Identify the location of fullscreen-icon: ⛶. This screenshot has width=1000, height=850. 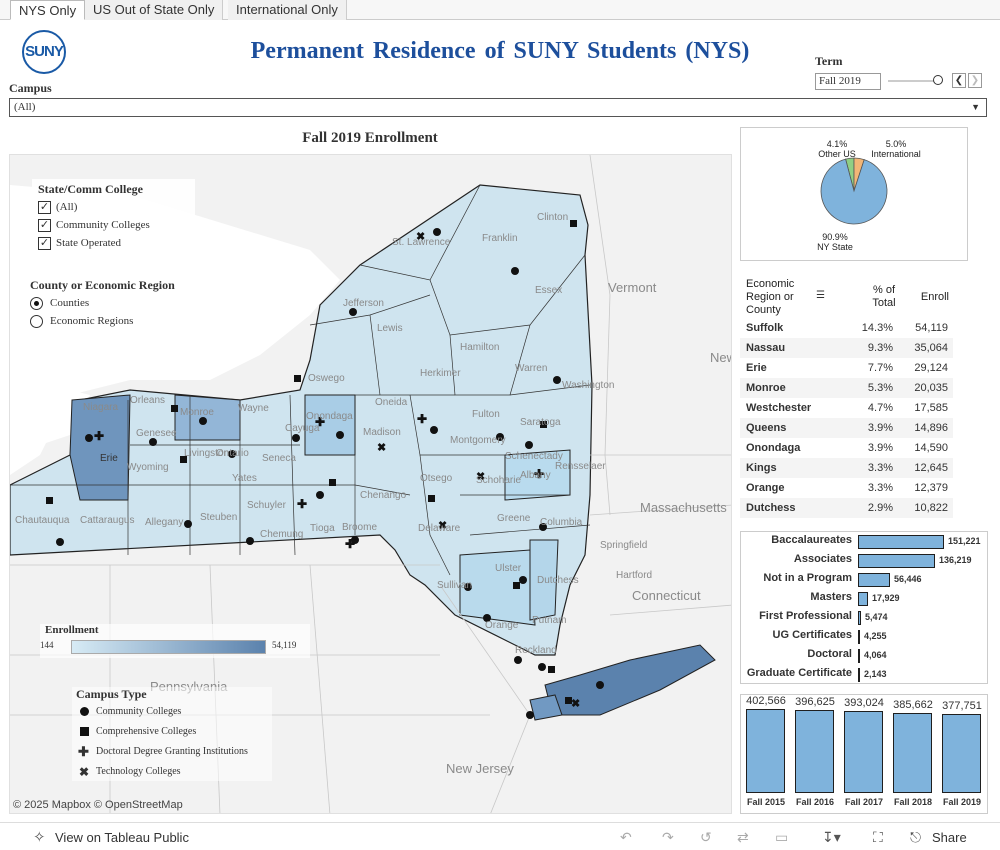
(878, 837).